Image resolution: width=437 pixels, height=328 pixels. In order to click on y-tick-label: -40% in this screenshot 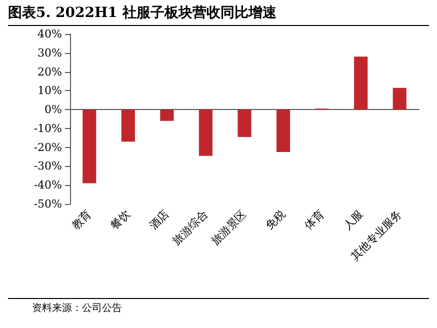, I will do `click(48, 185)`.